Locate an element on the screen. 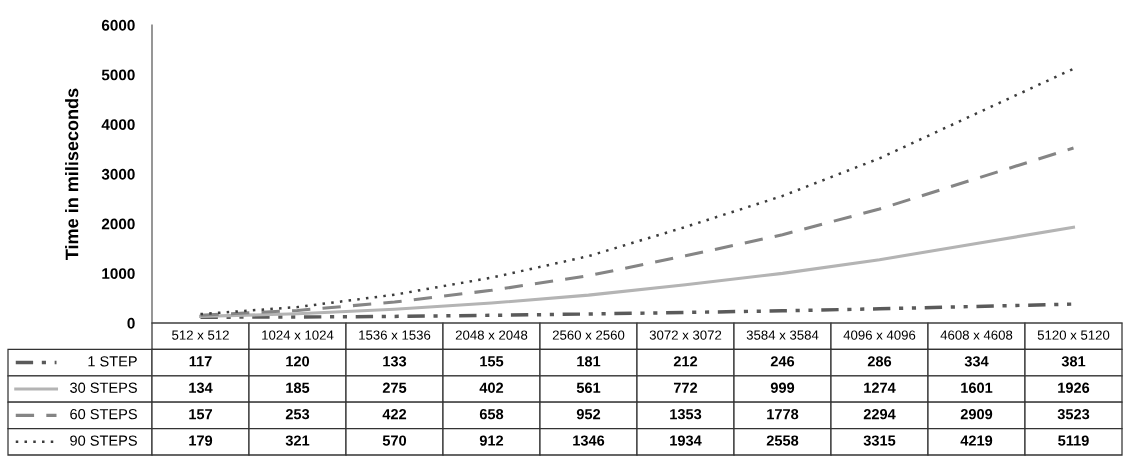 Image resolution: width=1127 pixels, height=457 pixels. data-label: 155 is located at coordinates (492, 361).